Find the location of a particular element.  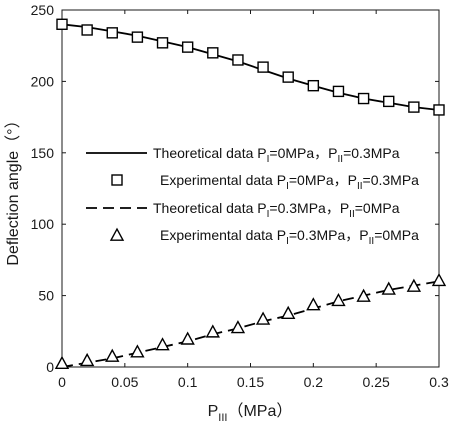

x-axis-label-main: P is located at coordinates (213, 411).